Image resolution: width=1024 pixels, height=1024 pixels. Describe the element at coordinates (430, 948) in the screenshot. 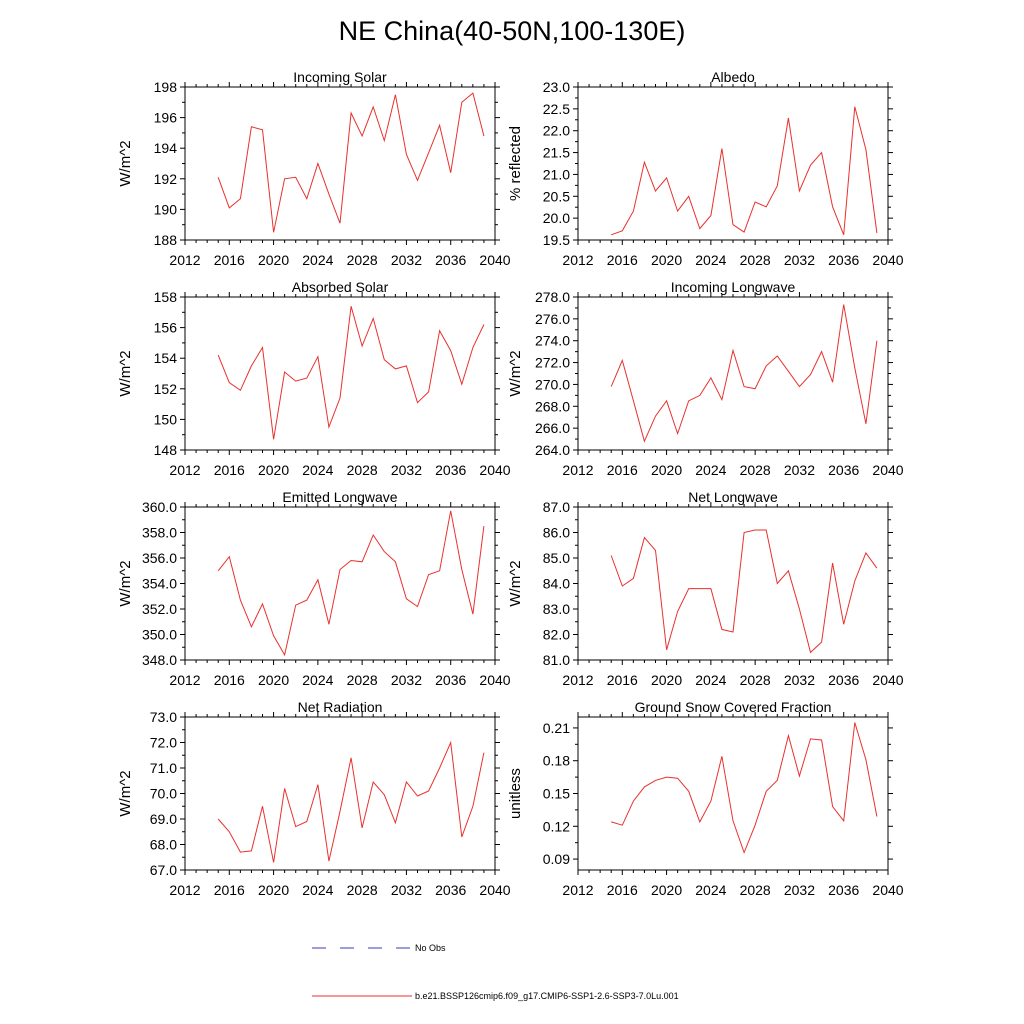

I see `legend-no-obs-label: No Obs` at that location.